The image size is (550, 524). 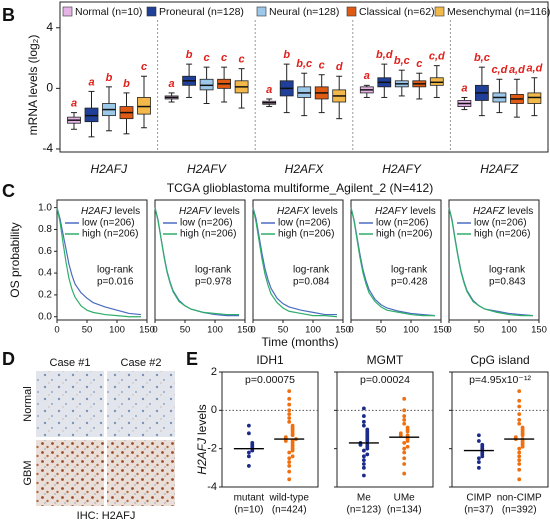 I want to click on y-tick-label: 1.0, so click(x=45, y=207).